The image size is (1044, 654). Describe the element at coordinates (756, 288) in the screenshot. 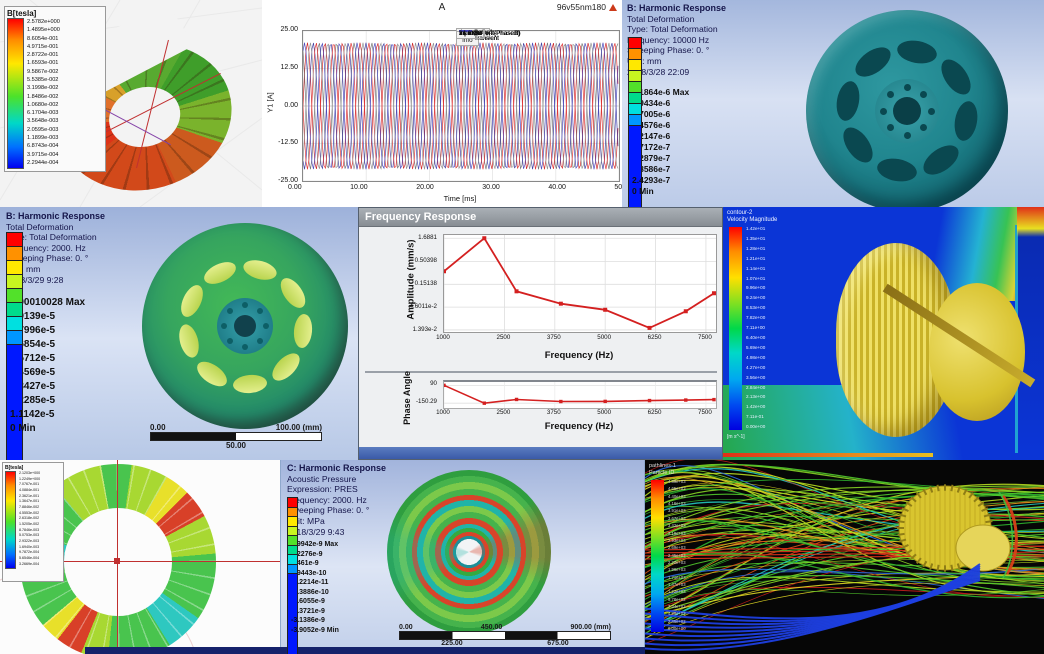

I see `list-item: 9.96e+00` at that location.